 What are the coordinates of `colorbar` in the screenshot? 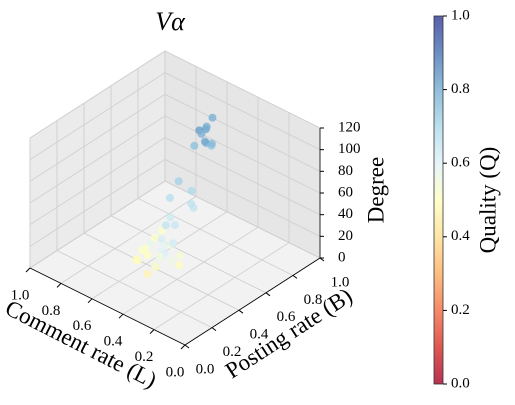 It's located at (438, 200).